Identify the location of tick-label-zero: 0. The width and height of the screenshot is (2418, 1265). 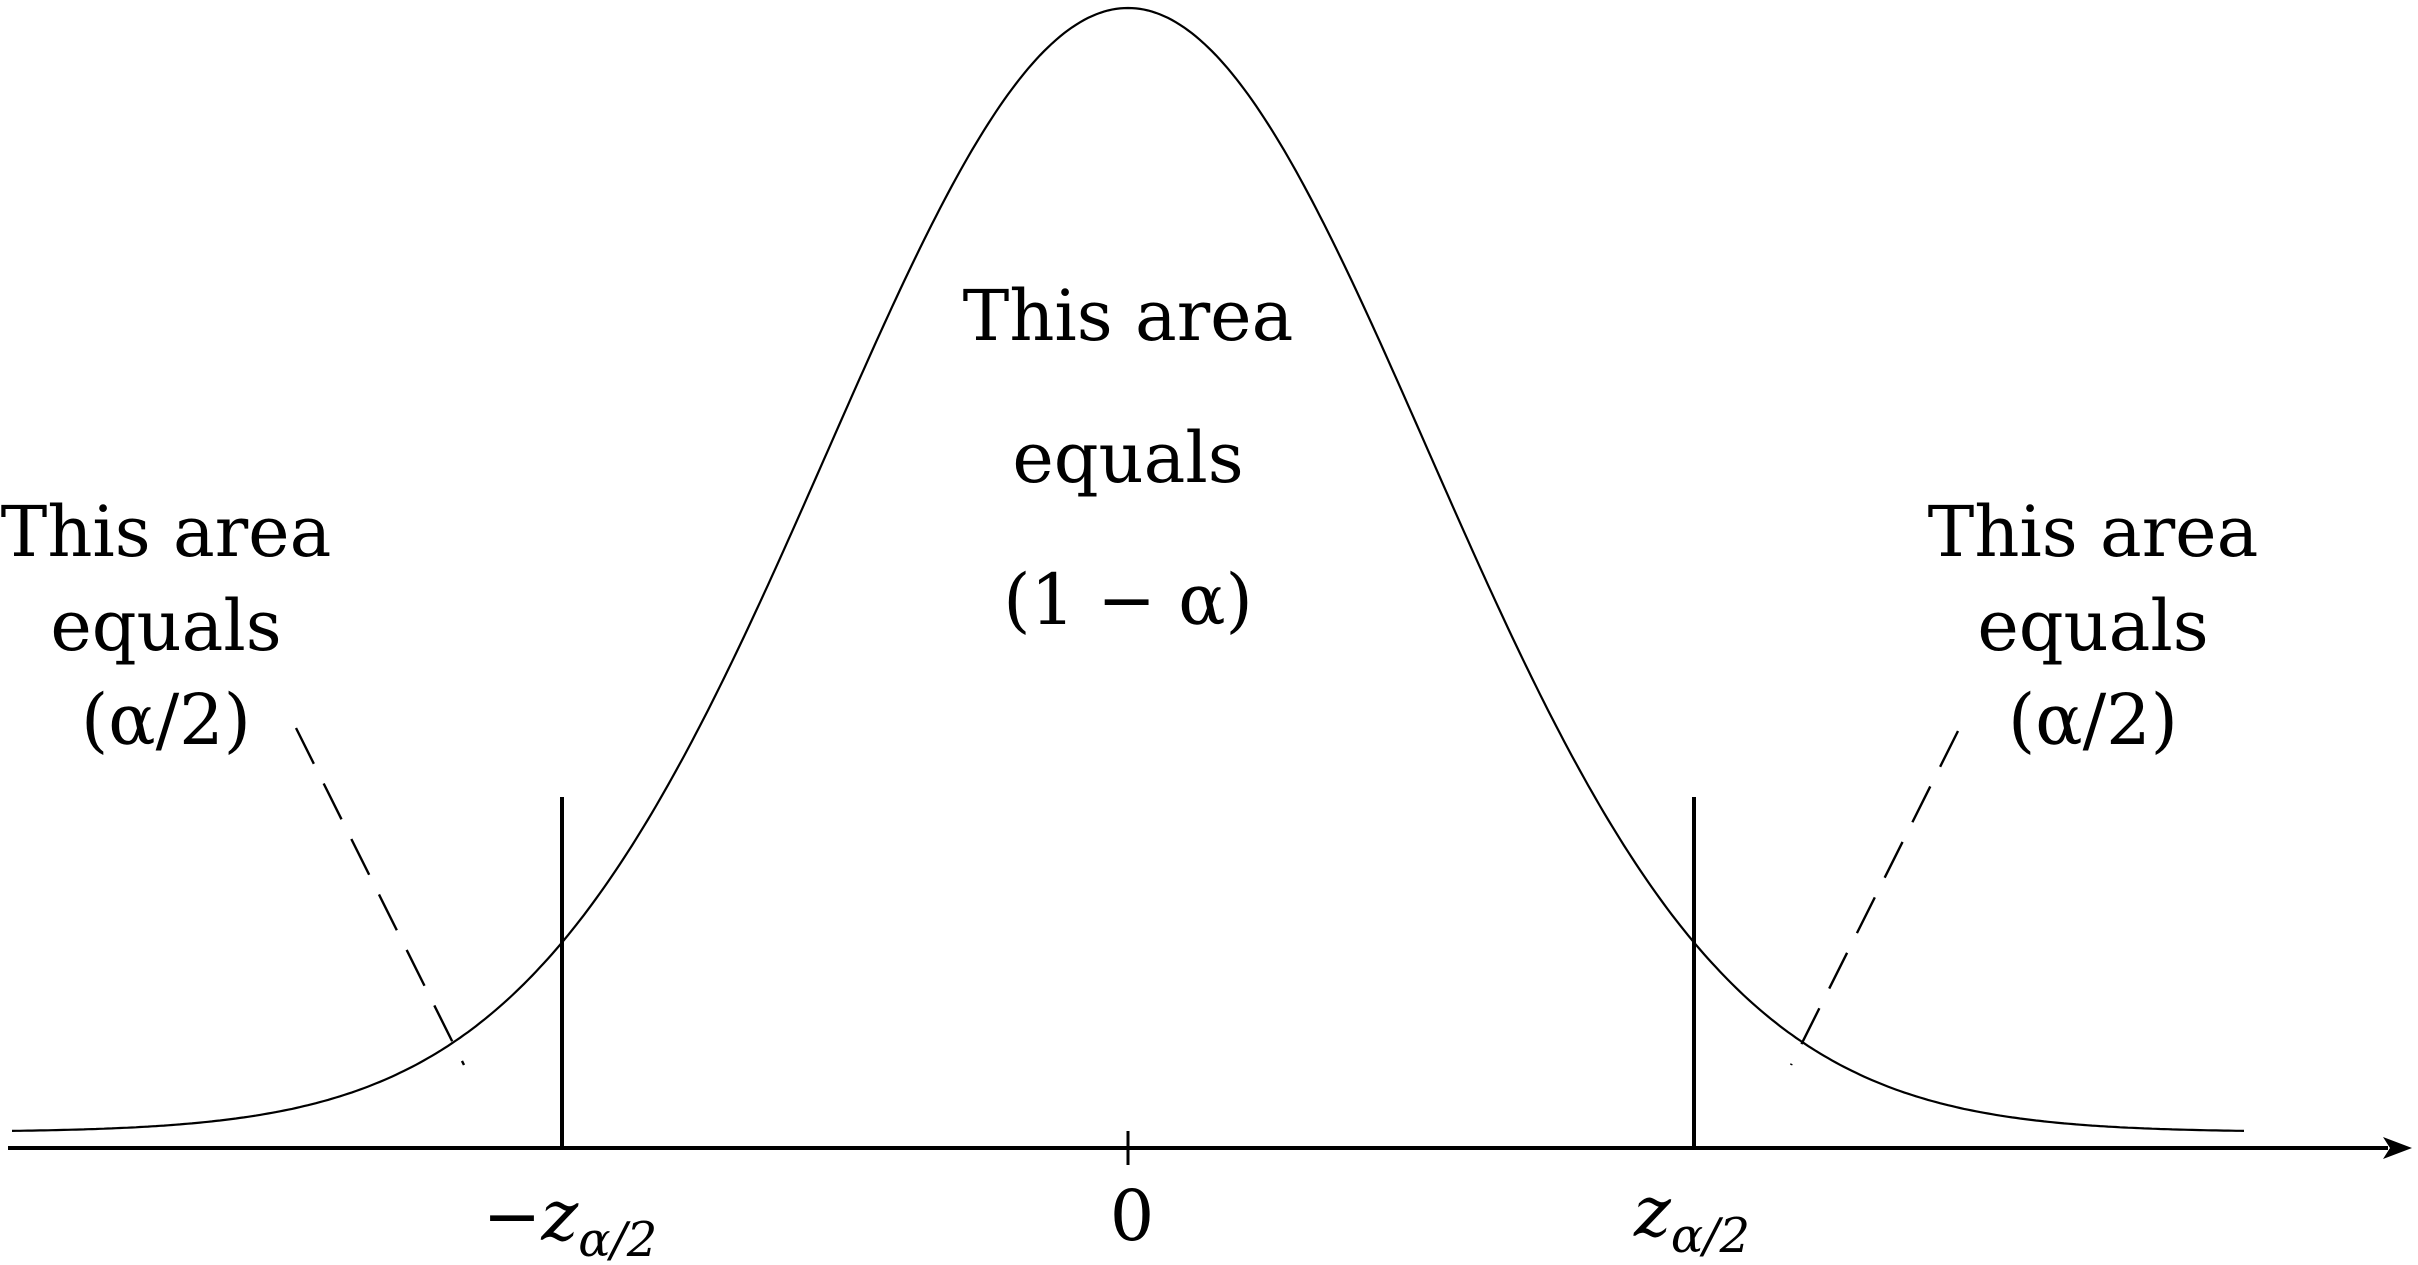
(1132, 1216).